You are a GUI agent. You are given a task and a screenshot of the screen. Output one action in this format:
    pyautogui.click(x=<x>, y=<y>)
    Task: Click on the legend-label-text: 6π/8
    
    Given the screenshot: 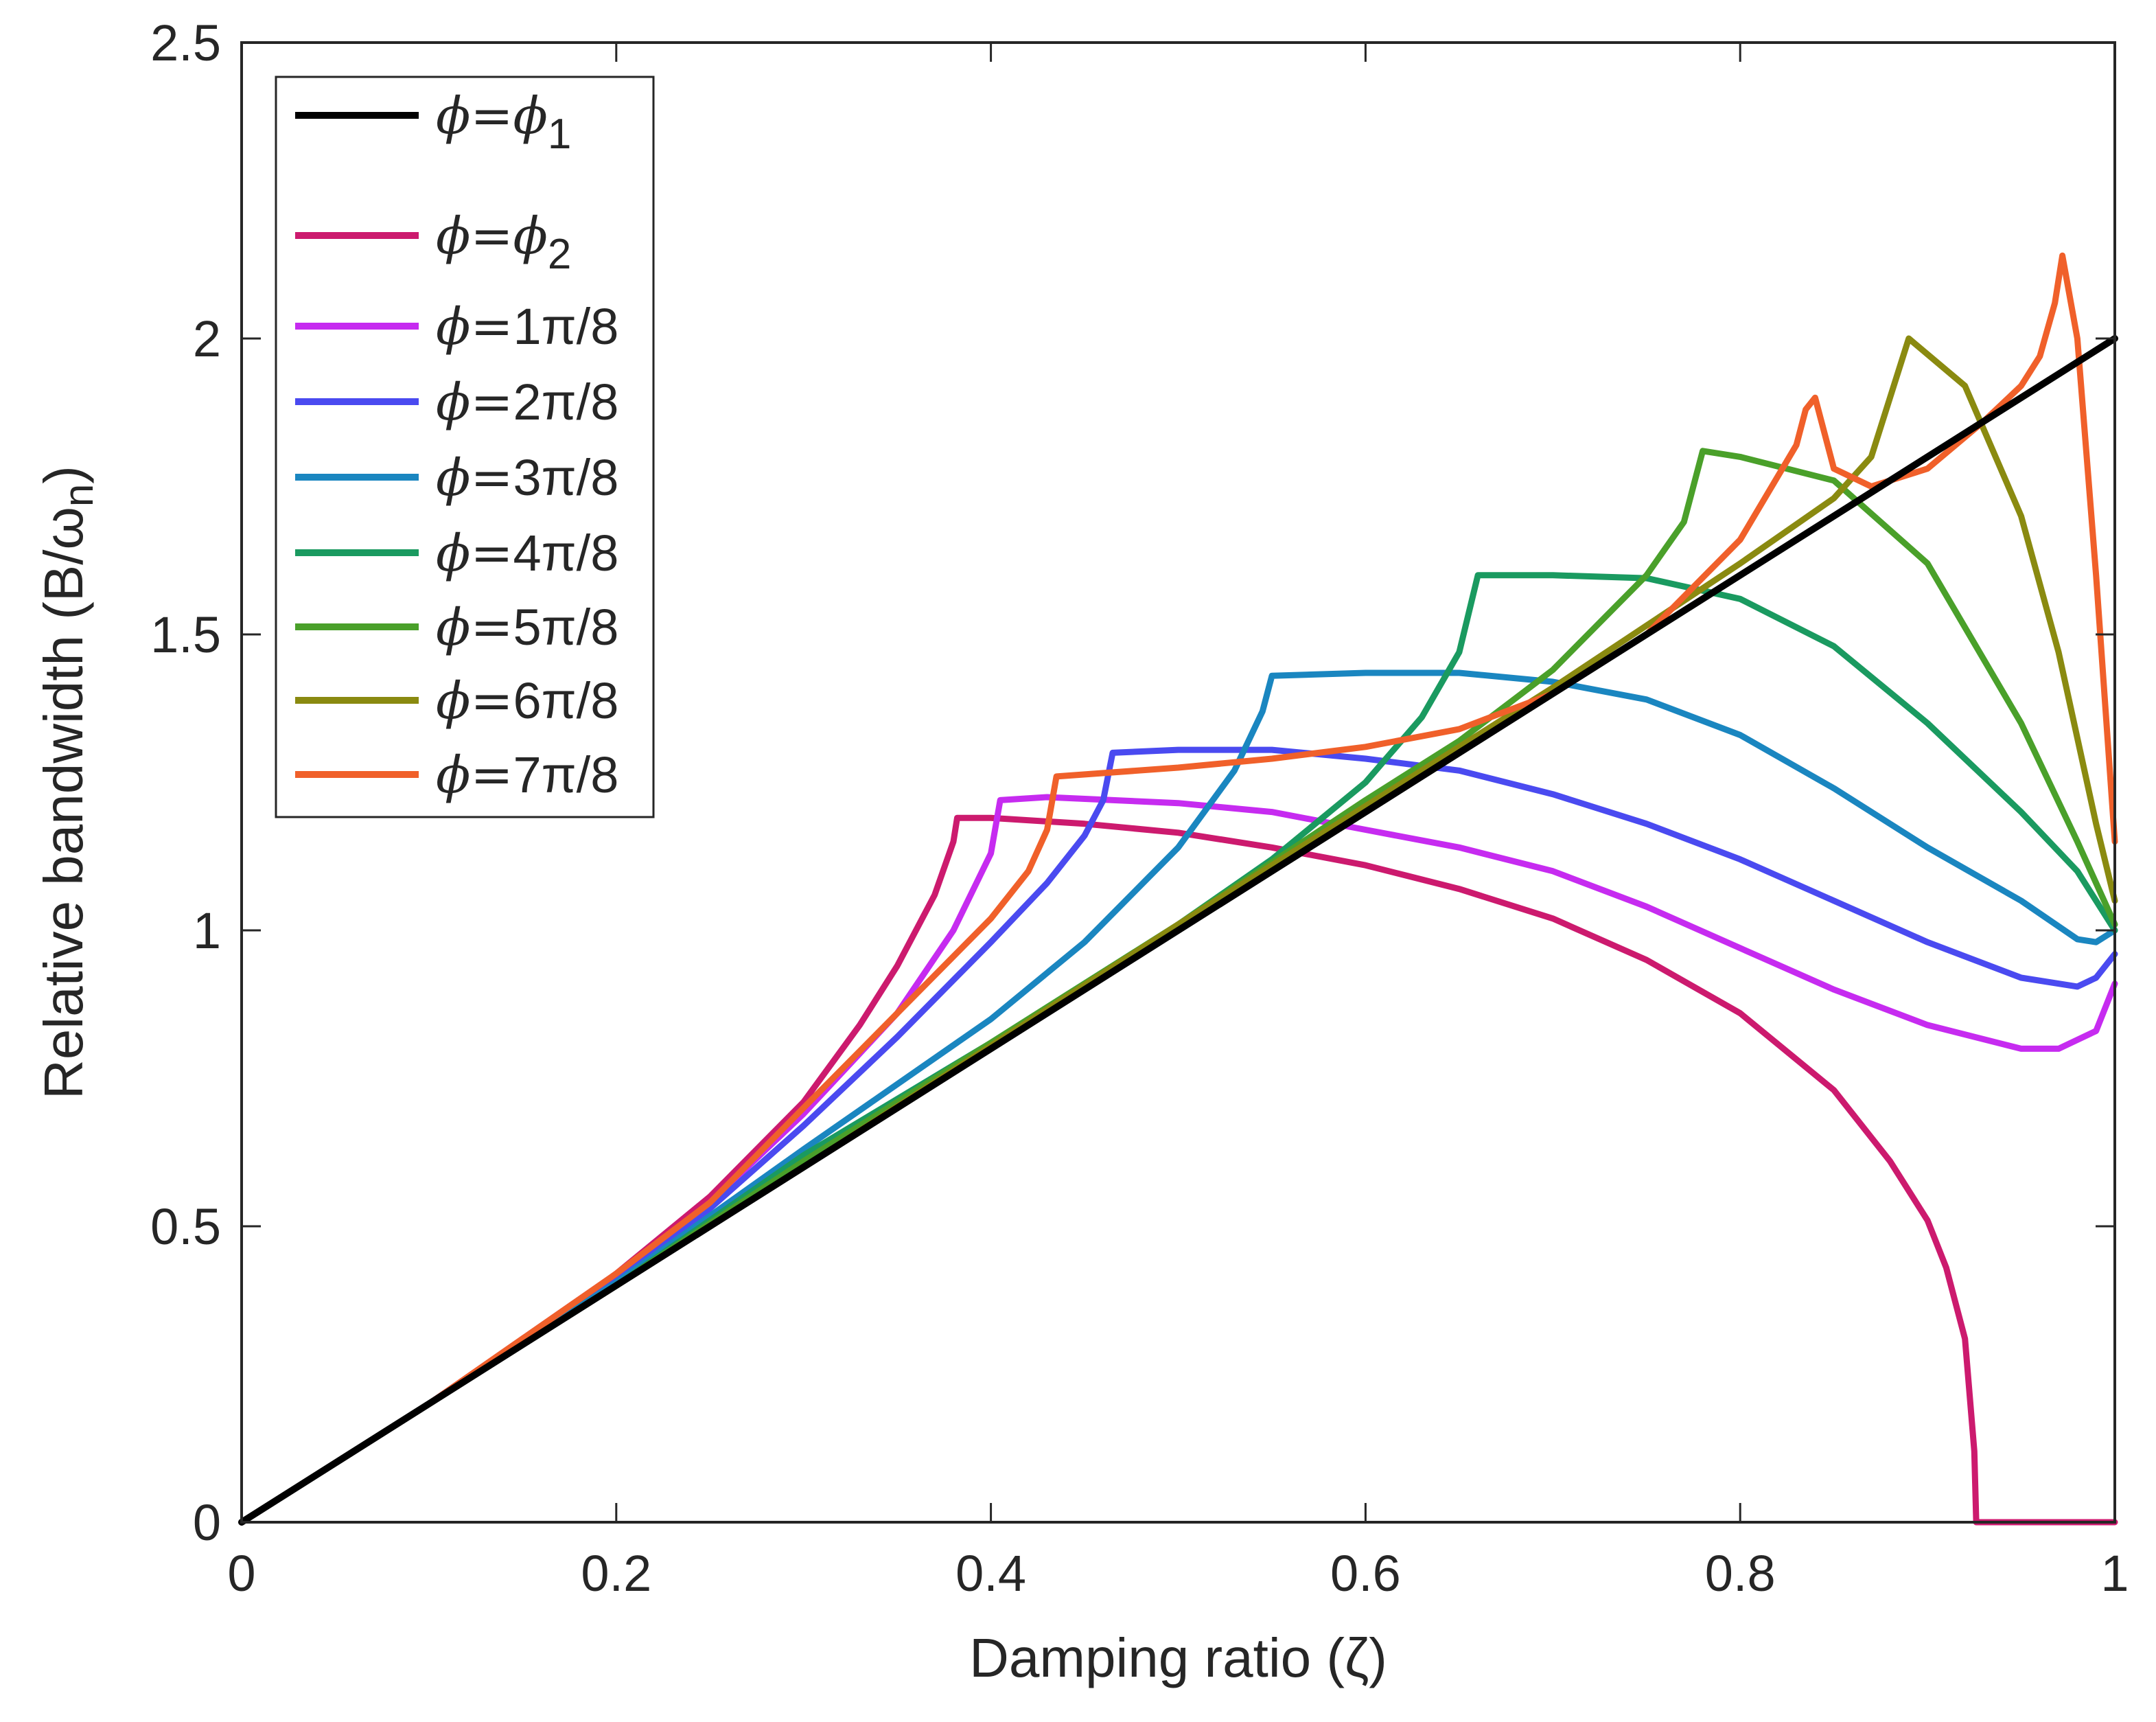 What is the action you would take?
    pyautogui.click(x=565, y=700)
    